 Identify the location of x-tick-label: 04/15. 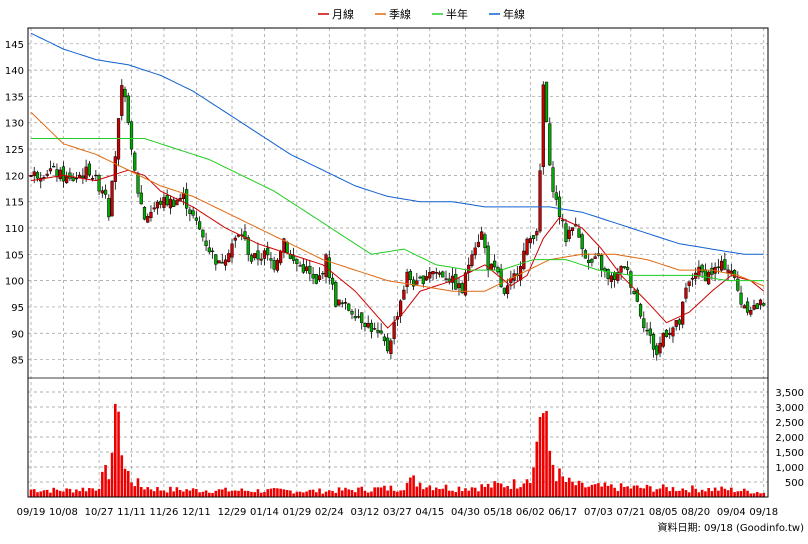
(429, 512).